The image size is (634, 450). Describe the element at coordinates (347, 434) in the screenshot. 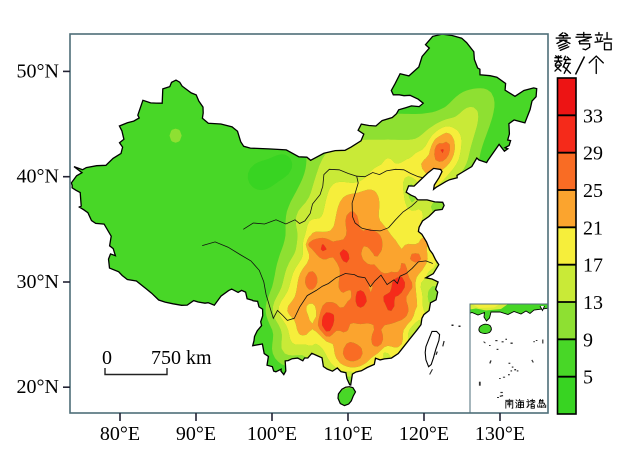

I see `svg-text: 110°E` at that location.